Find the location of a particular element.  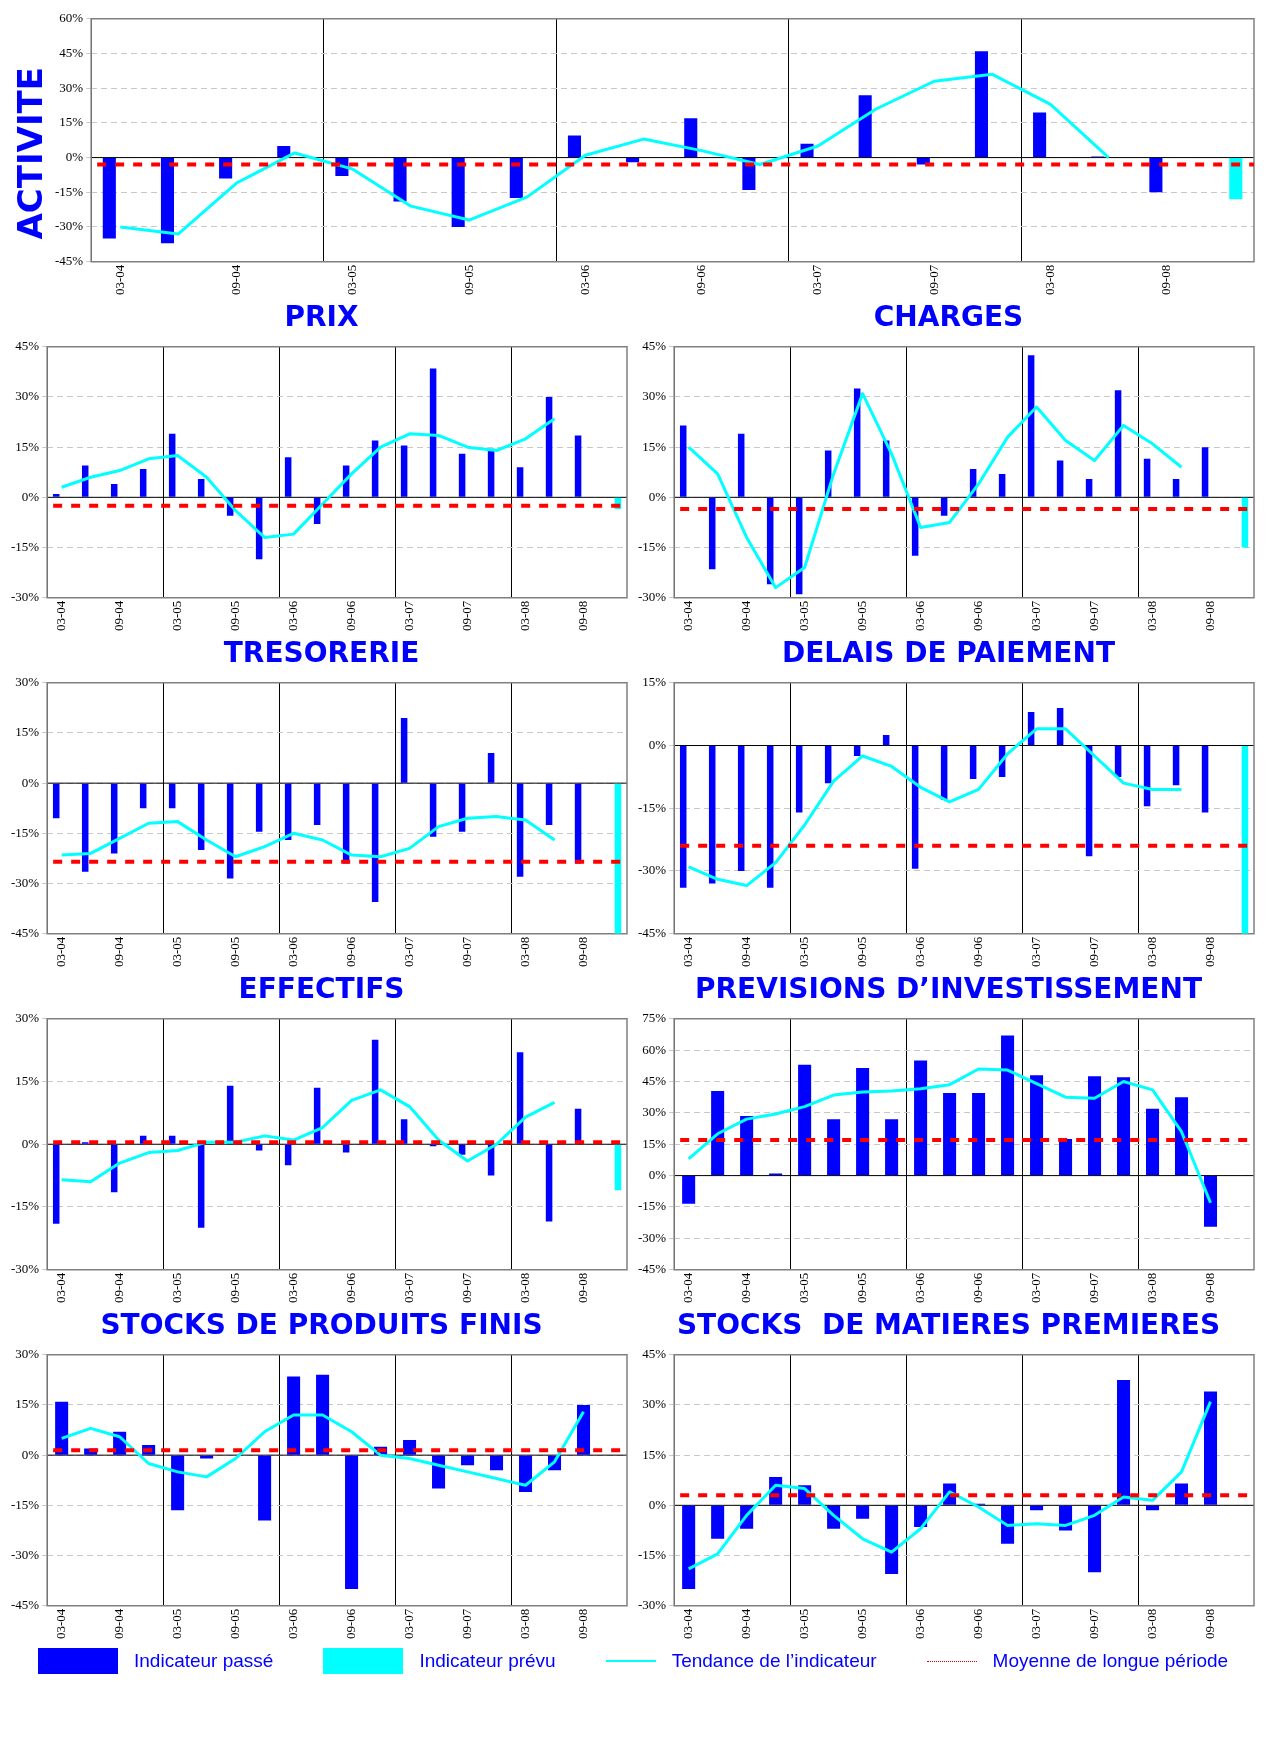

y-tick-label: 60% is located at coordinates (71, 18).